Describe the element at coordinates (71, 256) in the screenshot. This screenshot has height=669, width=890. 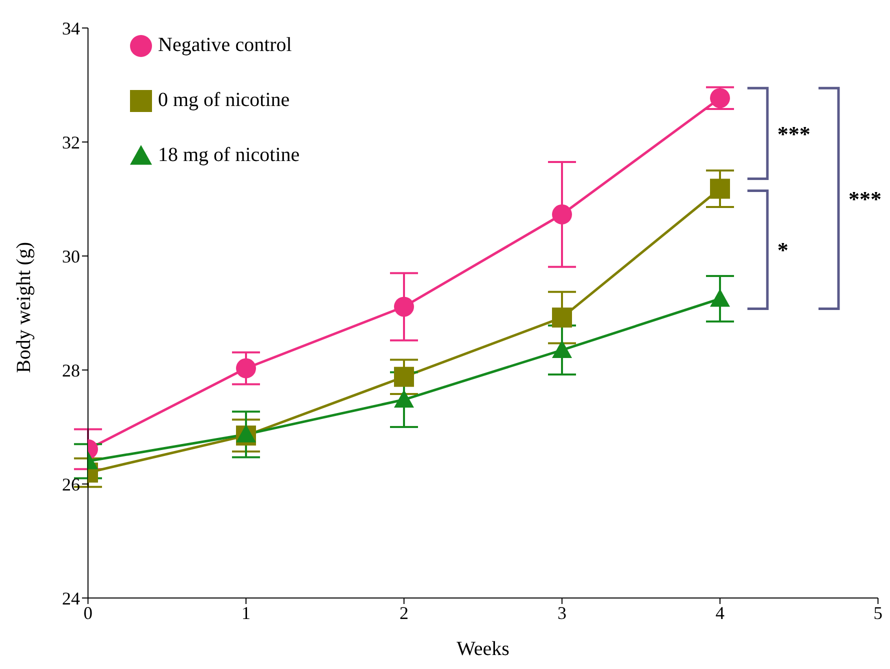
I see `y-tick-label: 30` at that location.